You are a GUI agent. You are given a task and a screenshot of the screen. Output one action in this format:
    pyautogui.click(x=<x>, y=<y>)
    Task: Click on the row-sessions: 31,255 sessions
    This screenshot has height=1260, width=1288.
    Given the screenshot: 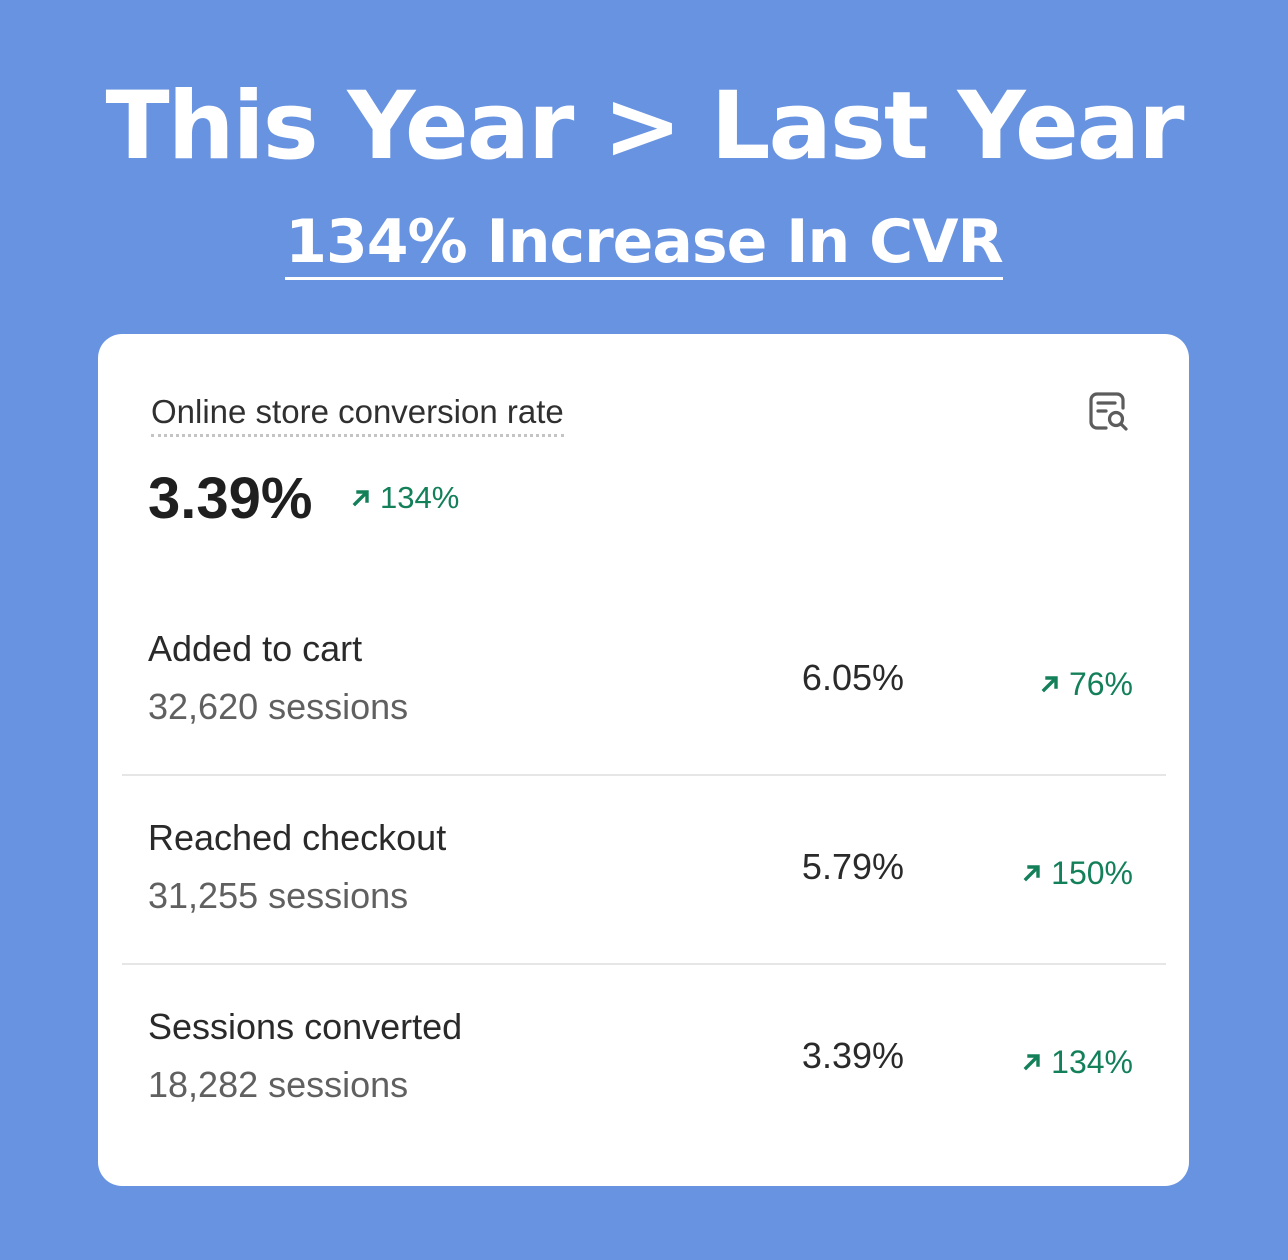 What is the action you would take?
    pyautogui.click(x=278, y=895)
    